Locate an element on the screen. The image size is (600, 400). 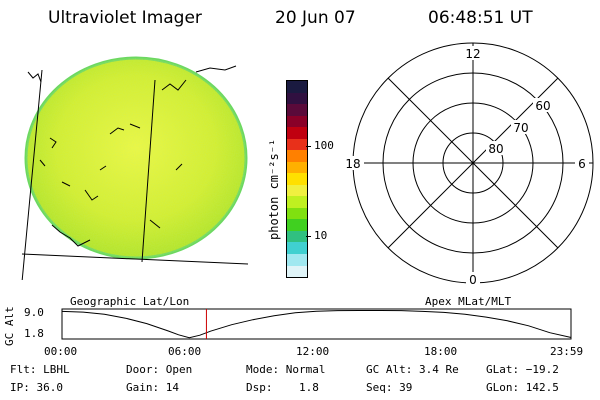
colorbar-label-100: 100 is located at coordinates (324, 145).